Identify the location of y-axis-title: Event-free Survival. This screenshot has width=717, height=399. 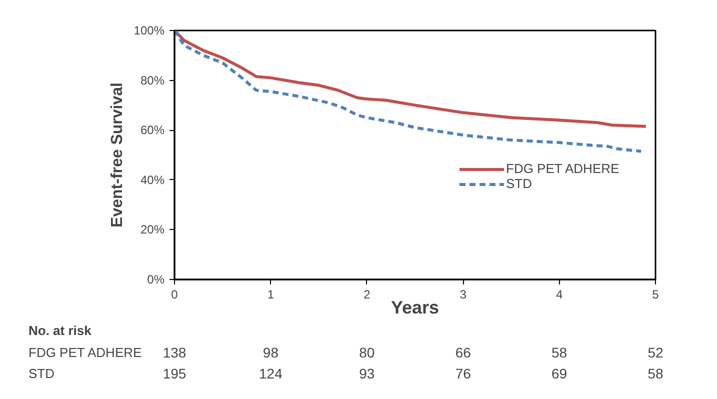
(117, 155).